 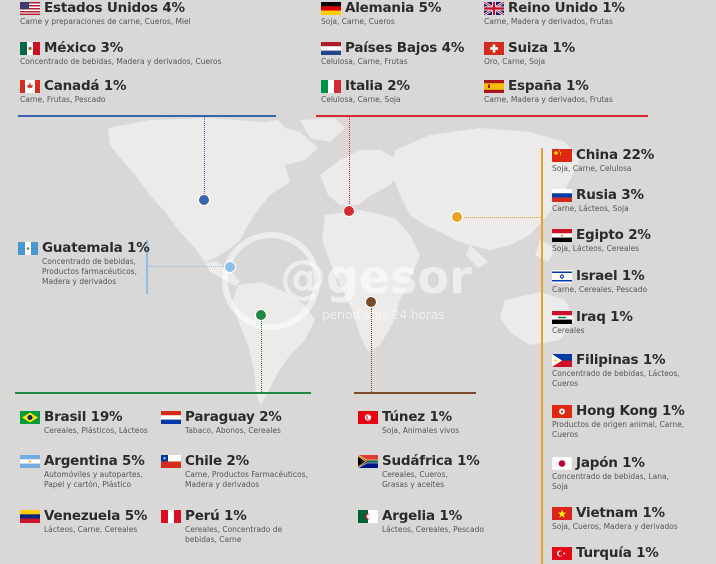 What do you see at coordinates (171, 516) in the screenshot?
I see `peru-flag-icon` at bounding box center [171, 516].